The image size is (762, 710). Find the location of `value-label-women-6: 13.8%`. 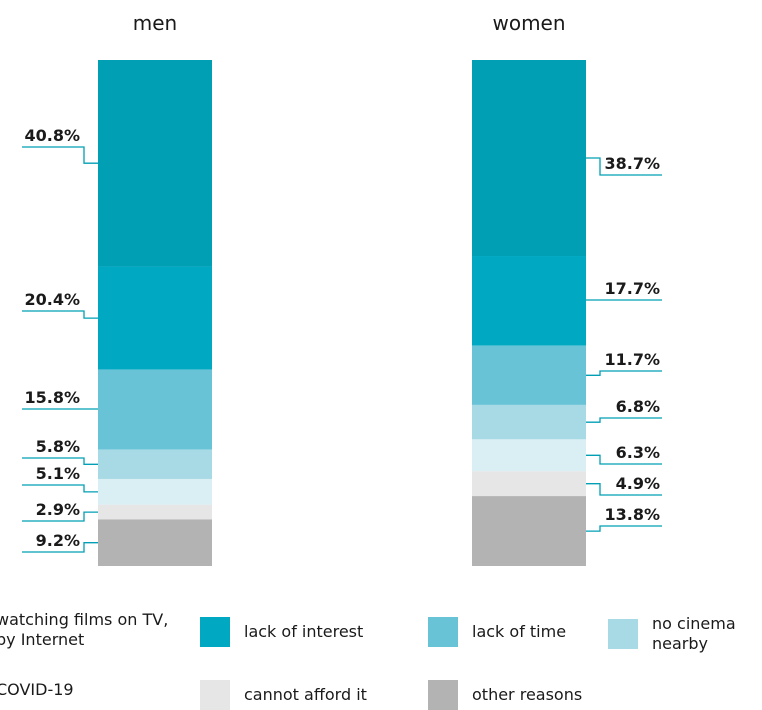

value-label-women-6: 13.8% is located at coordinates (632, 514).